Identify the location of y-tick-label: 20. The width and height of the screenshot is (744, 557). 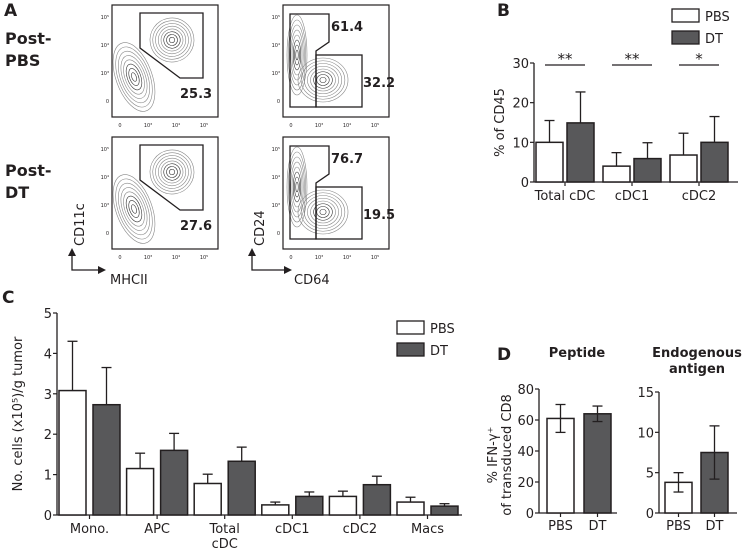
(520, 104).